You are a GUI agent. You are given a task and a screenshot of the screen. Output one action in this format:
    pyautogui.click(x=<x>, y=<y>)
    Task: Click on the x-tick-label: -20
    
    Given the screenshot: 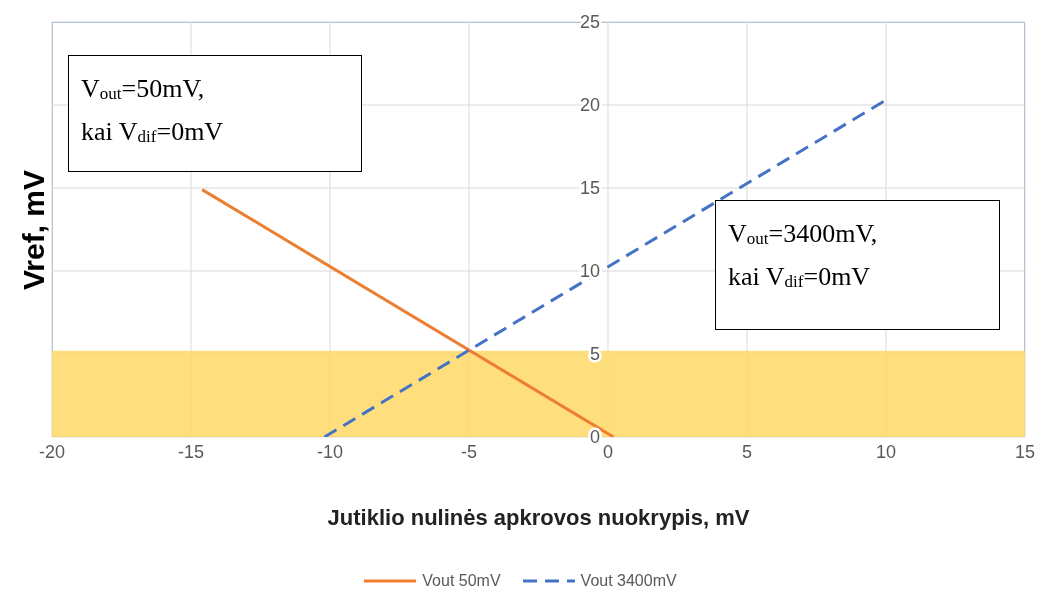 What is the action you would take?
    pyautogui.click(x=52, y=451)
    